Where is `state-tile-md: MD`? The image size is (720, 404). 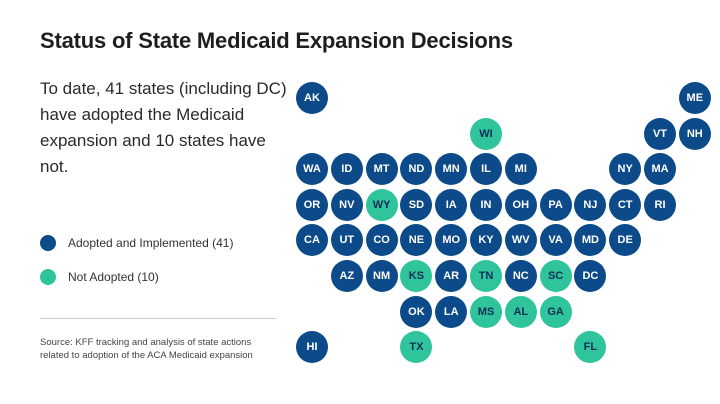
state-tile-md: MD is located at coordinates (590, 240).